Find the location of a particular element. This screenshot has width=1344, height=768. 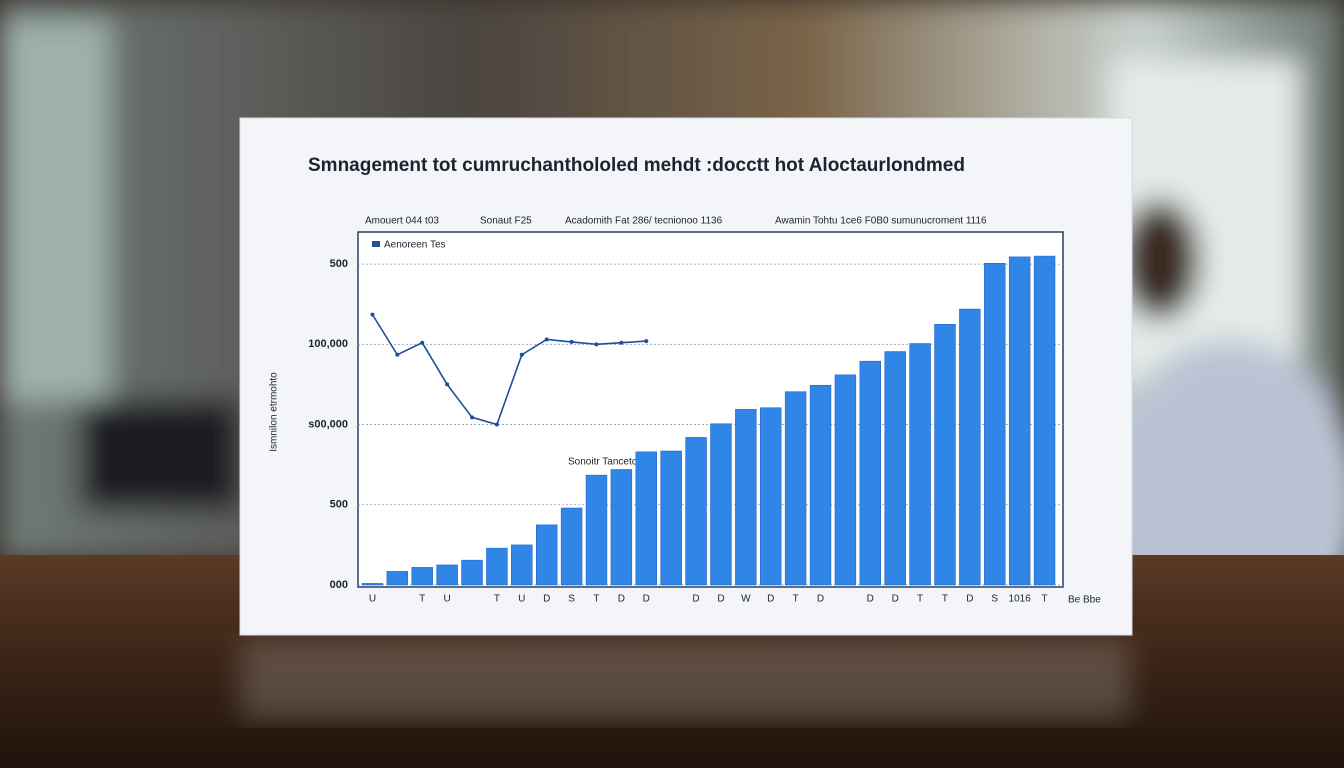

x-end-label: Be Bbe is located at coordinates (1084, 600).